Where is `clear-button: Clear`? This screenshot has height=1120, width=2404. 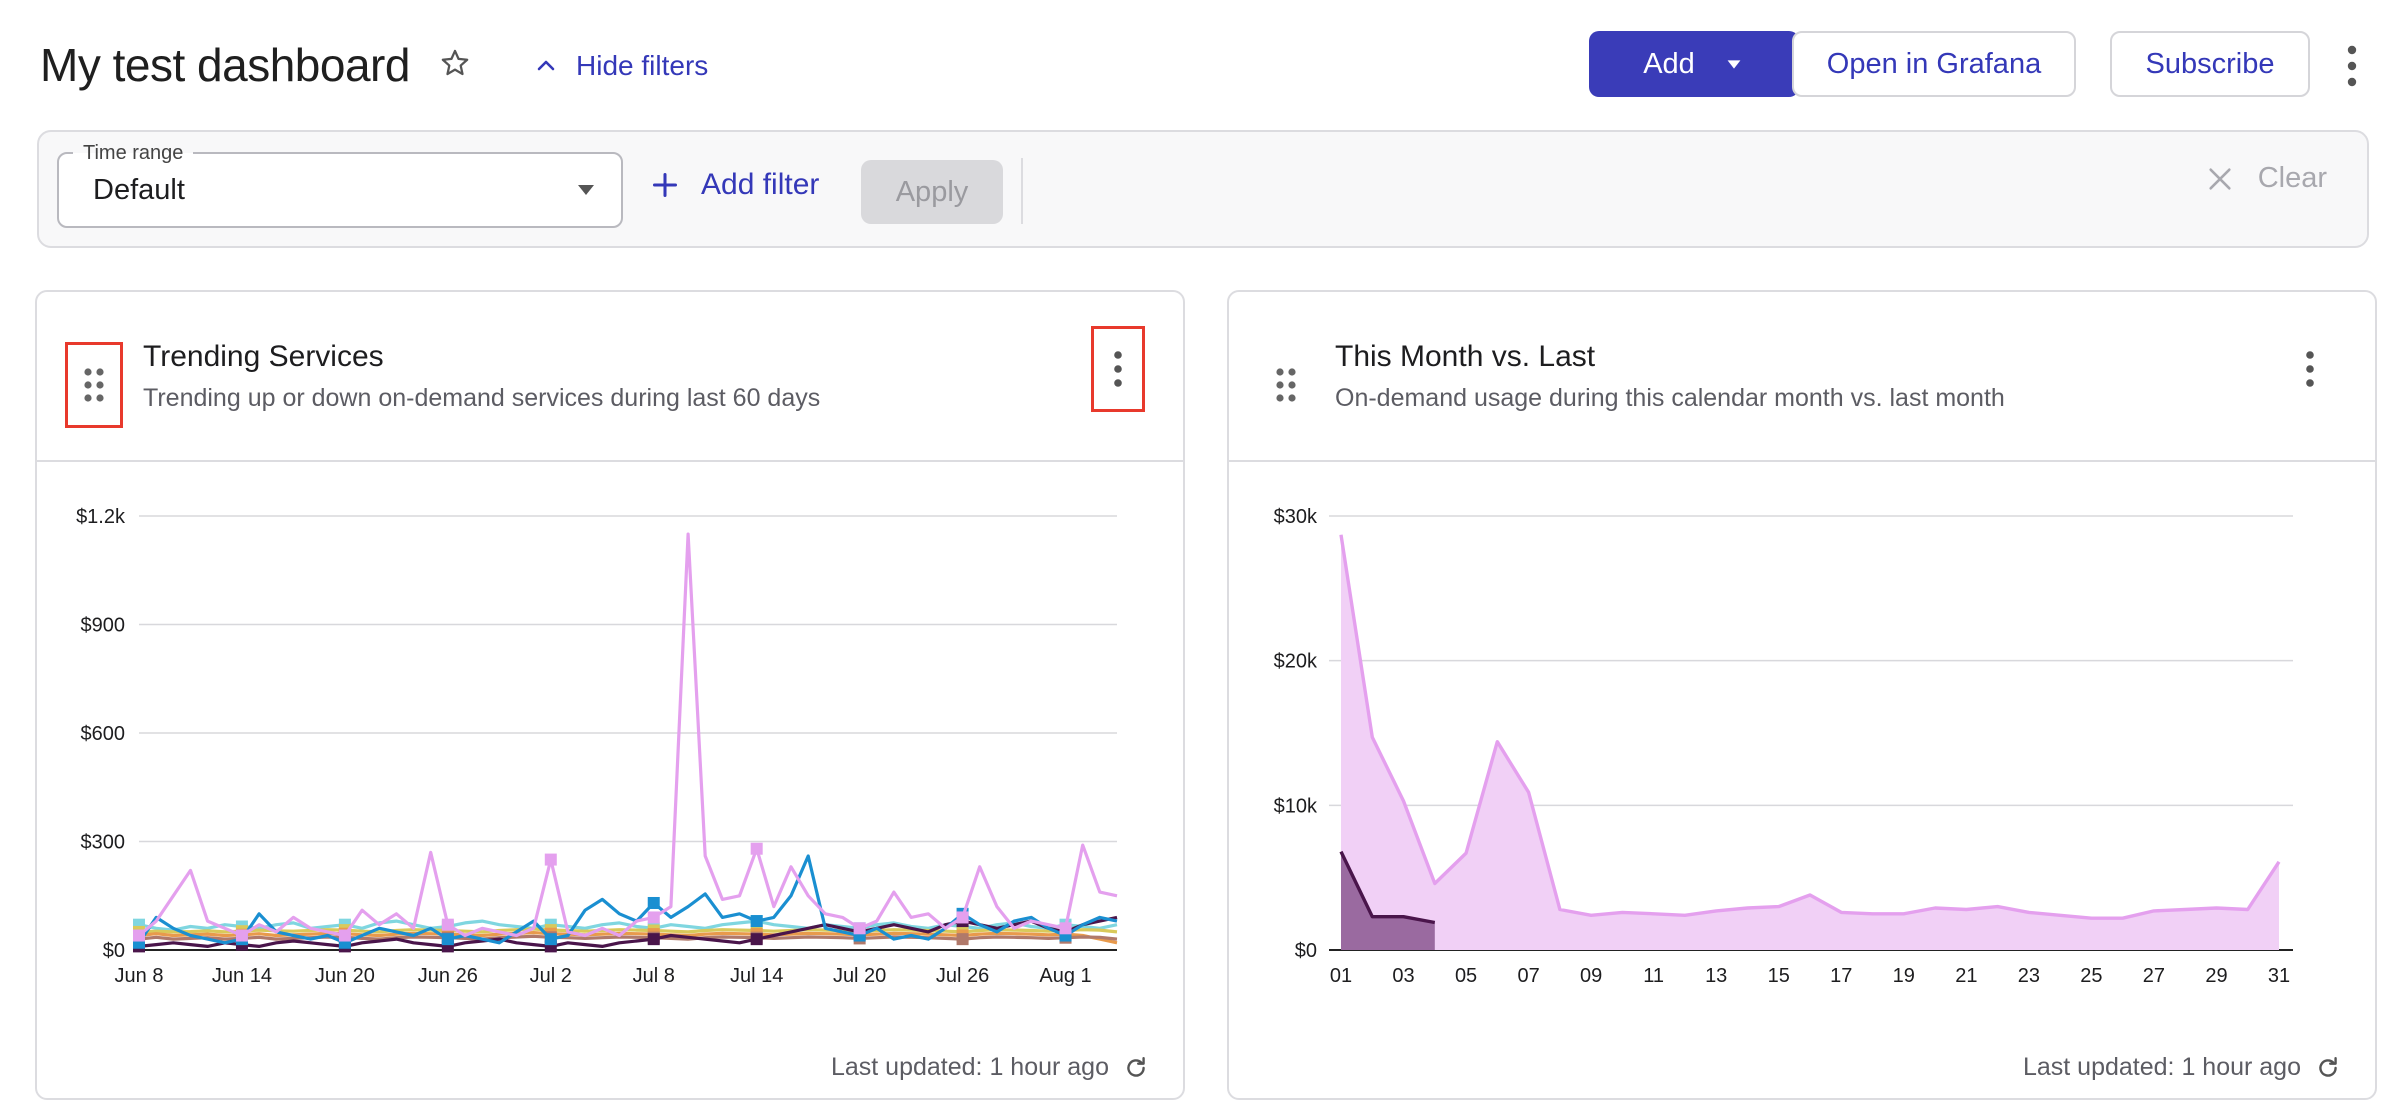
clear-button: Clear is located at coordinates (2266, 178).